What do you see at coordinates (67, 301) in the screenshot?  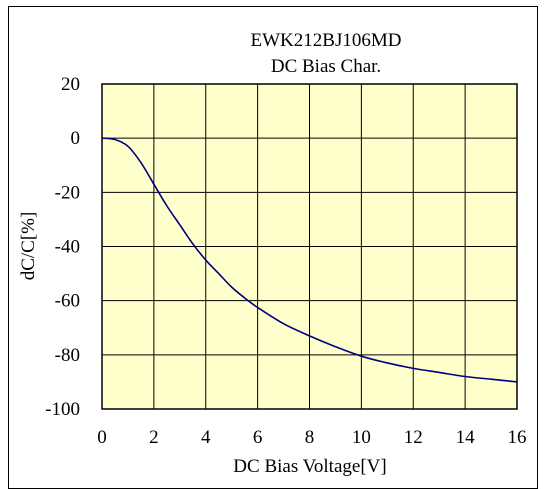 I see `y-tick-label: -60` at bounding box center [67, 301].